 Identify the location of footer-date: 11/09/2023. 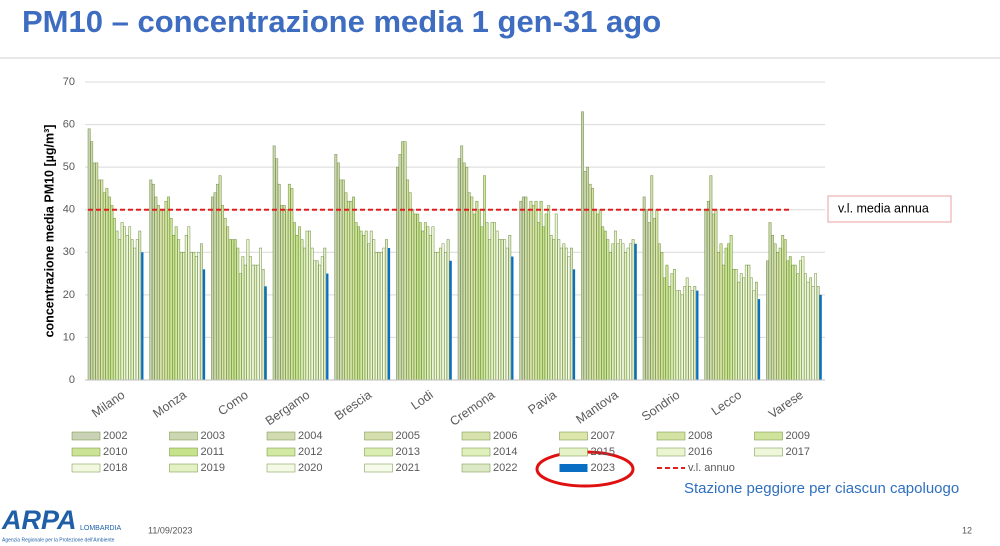
(170, 530).